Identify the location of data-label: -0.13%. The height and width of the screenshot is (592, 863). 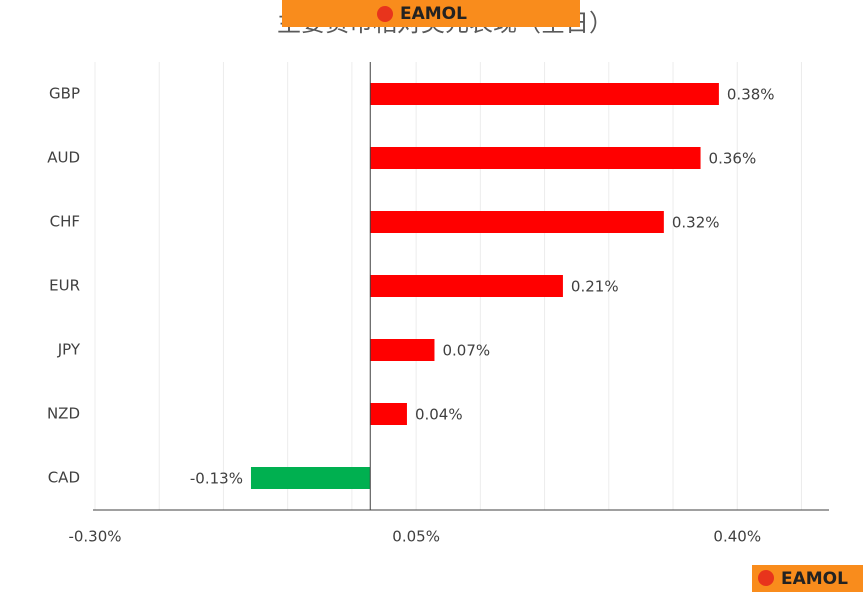
(216, 479).